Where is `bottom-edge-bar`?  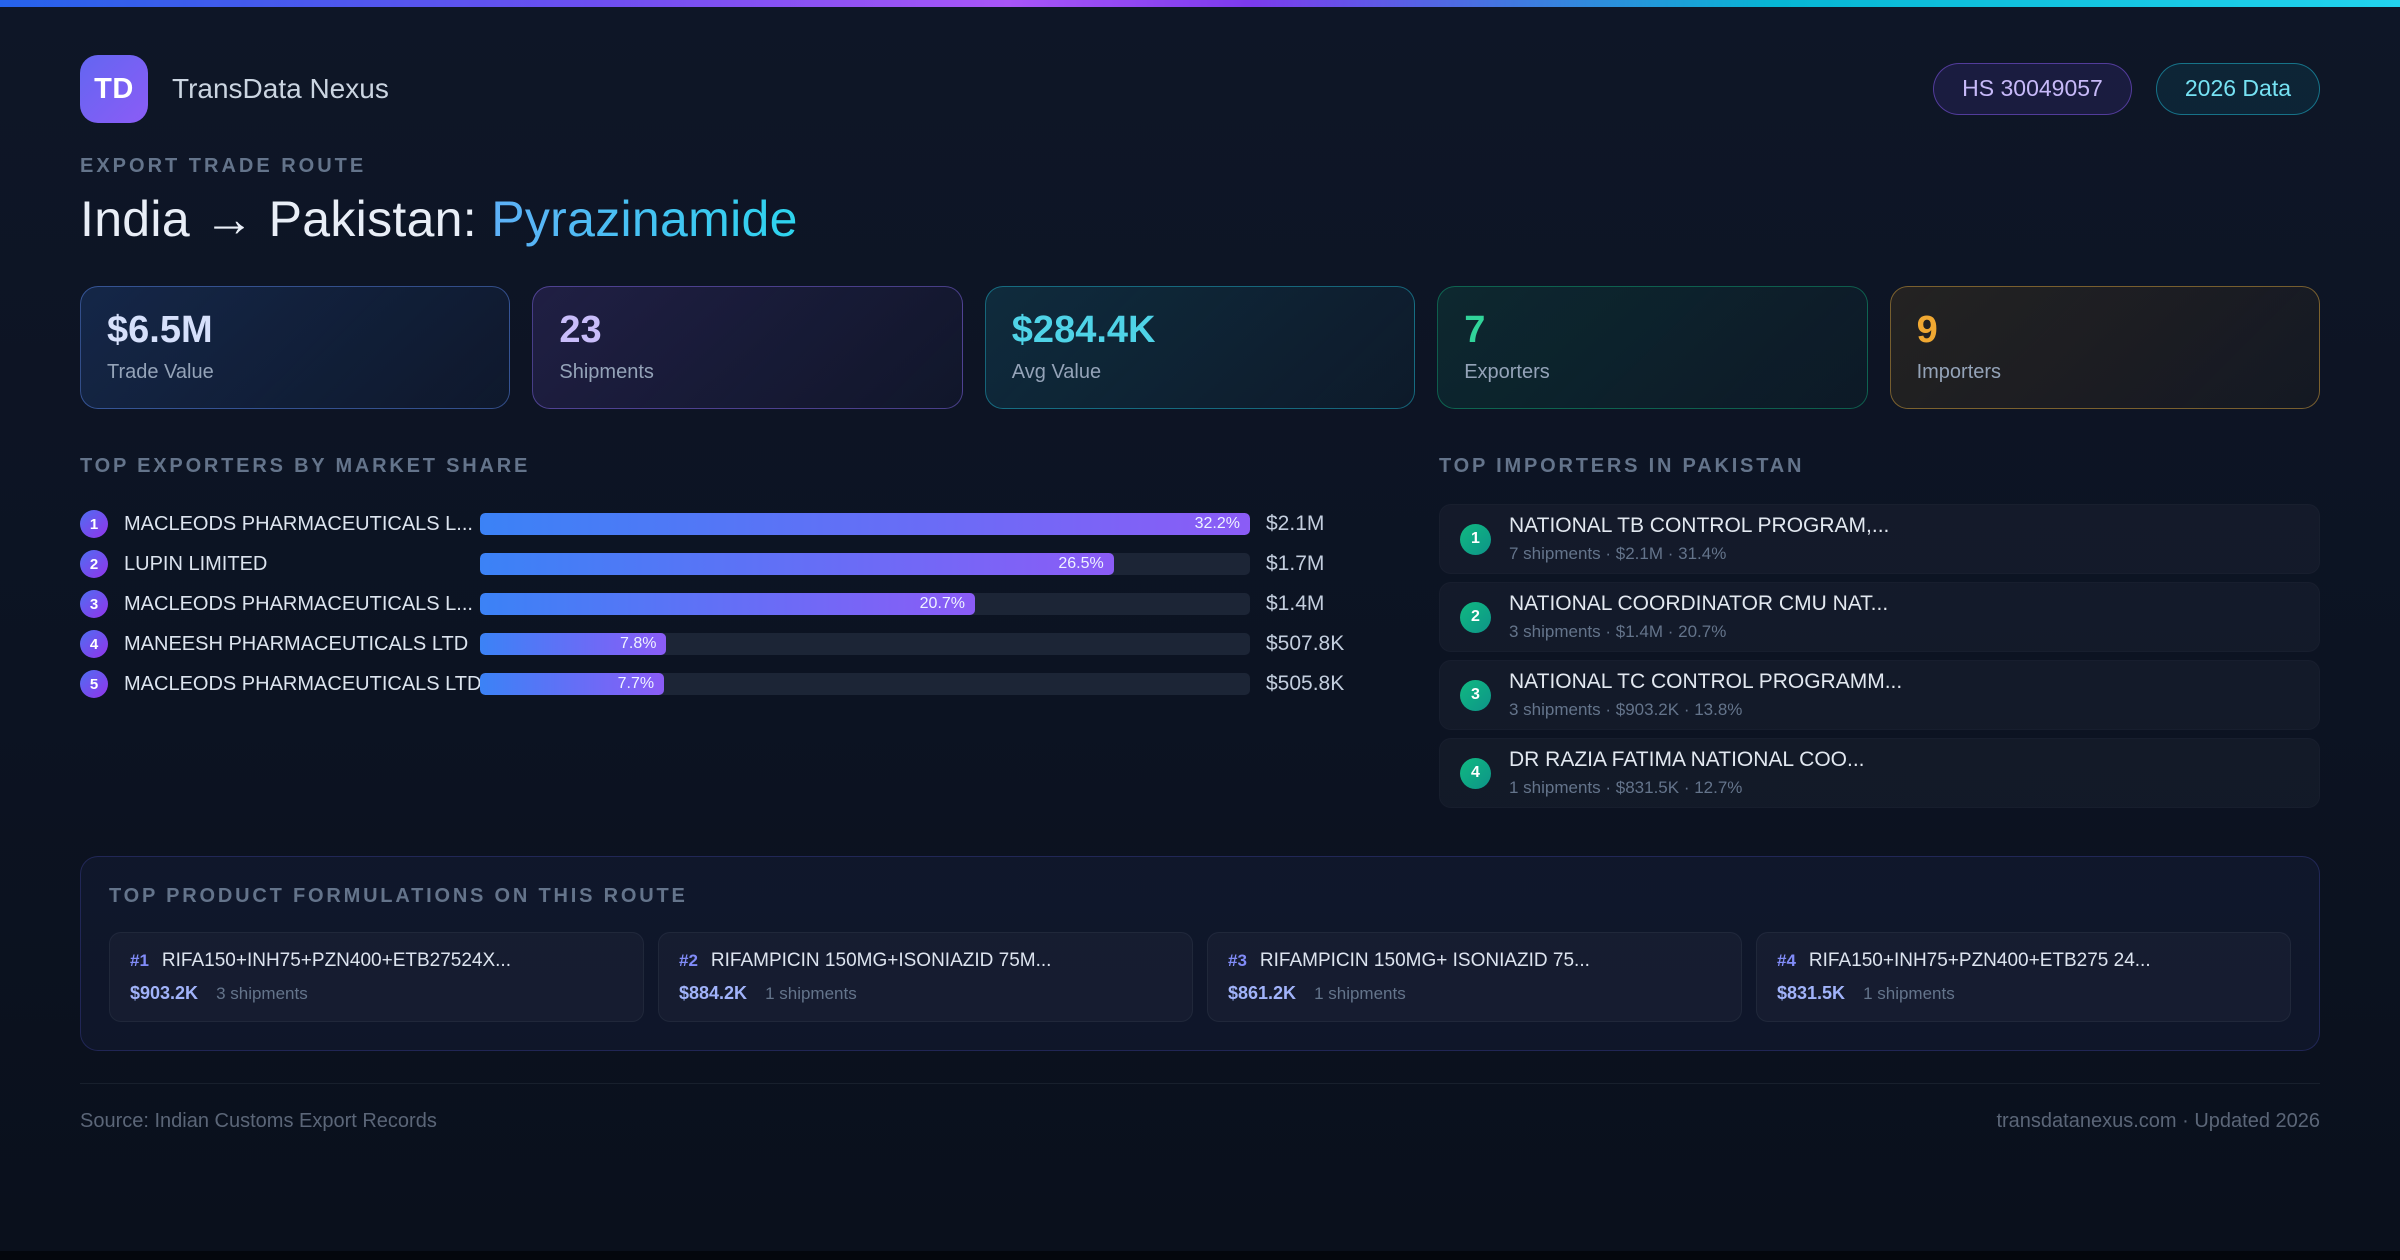 bottom-edge-bar is located at coordinates (1200, 1255).